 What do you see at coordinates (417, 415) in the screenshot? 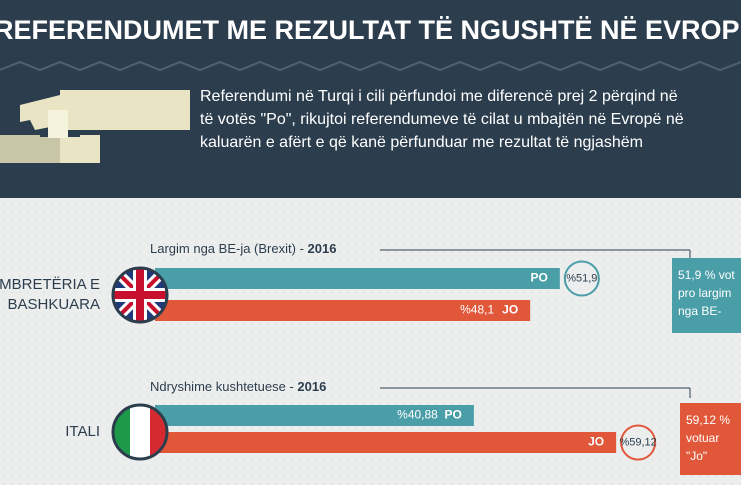
I see `value-label: %40,88` at bounding box center [417, 415].